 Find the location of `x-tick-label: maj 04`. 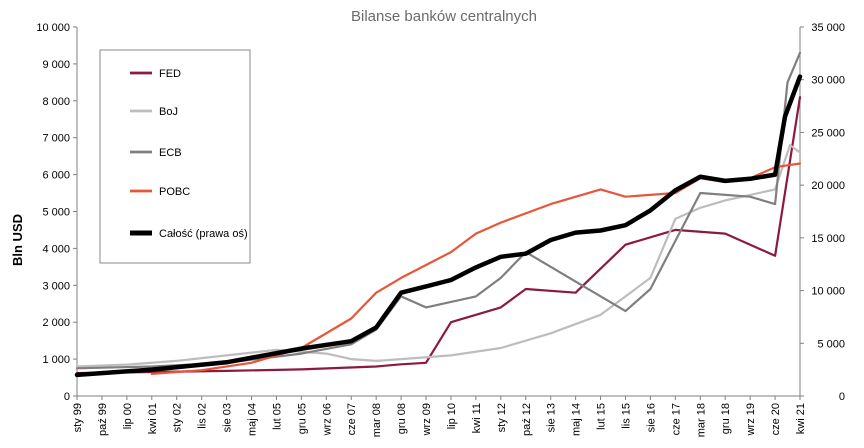

x-tick-label: maj 04 is located at coordinates (253, 419).